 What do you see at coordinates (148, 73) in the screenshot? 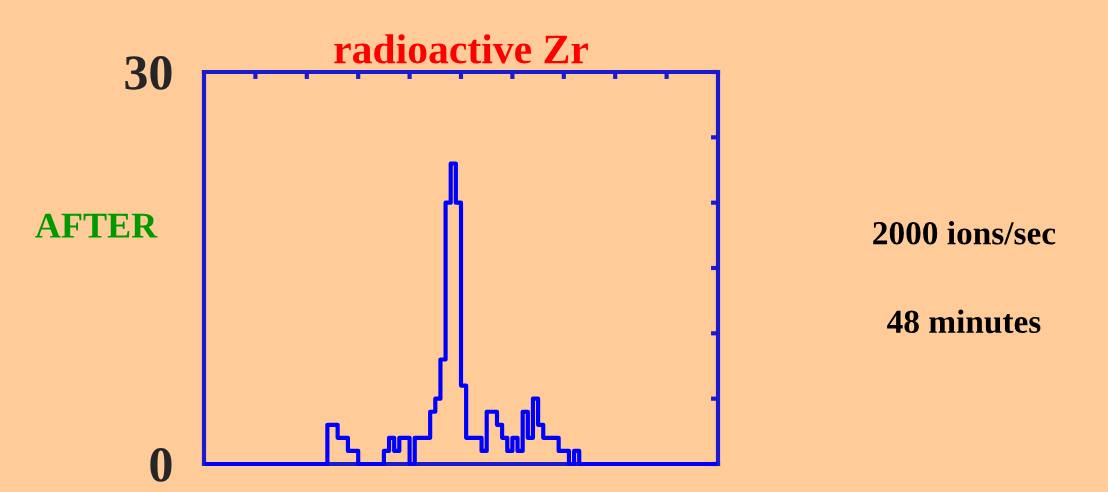
I see `y-tick-label: 30` at bounding box center [148, 73].